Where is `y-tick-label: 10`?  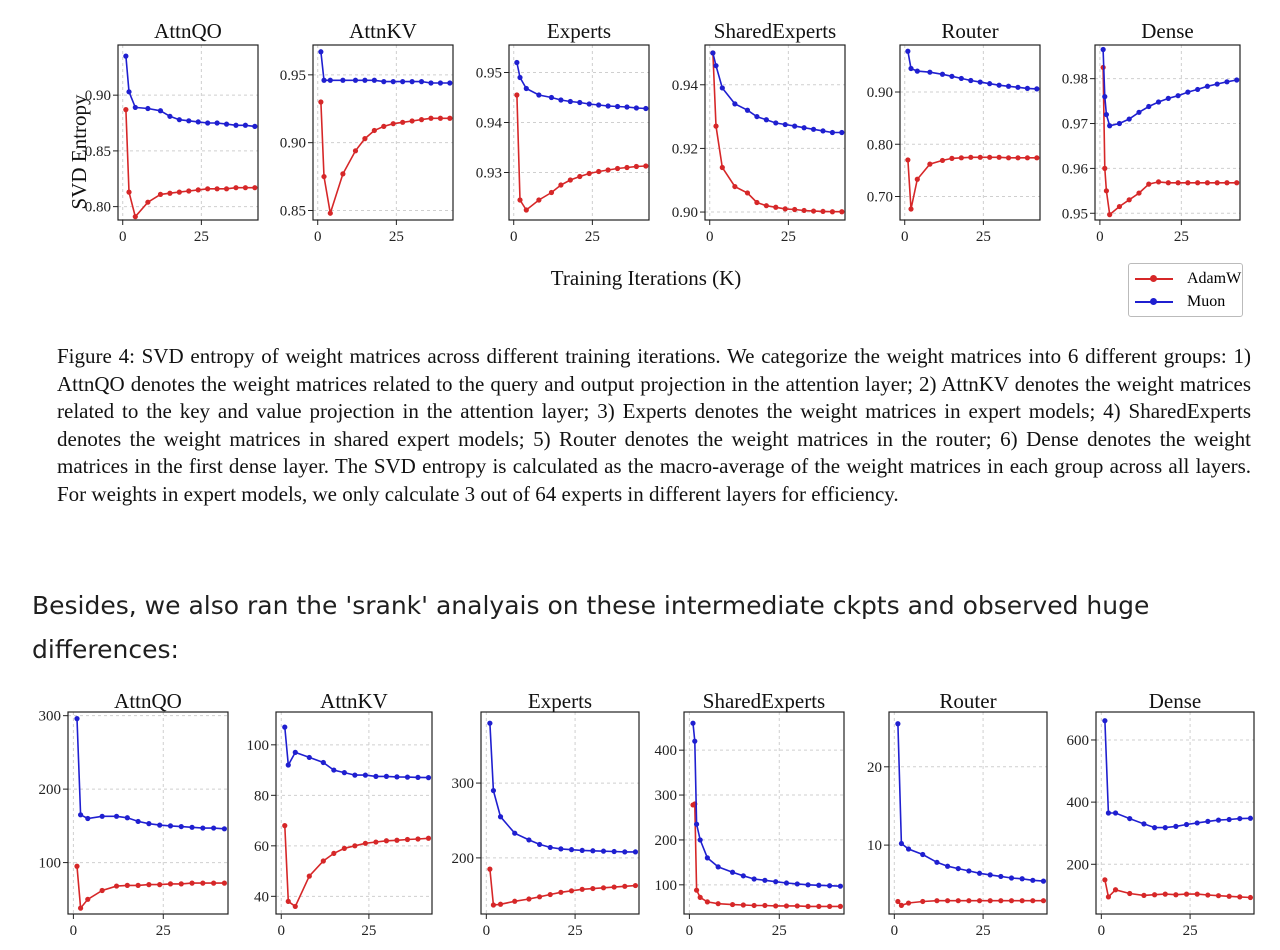 y-tick-label: 10 is located at coordinates (874, 846).